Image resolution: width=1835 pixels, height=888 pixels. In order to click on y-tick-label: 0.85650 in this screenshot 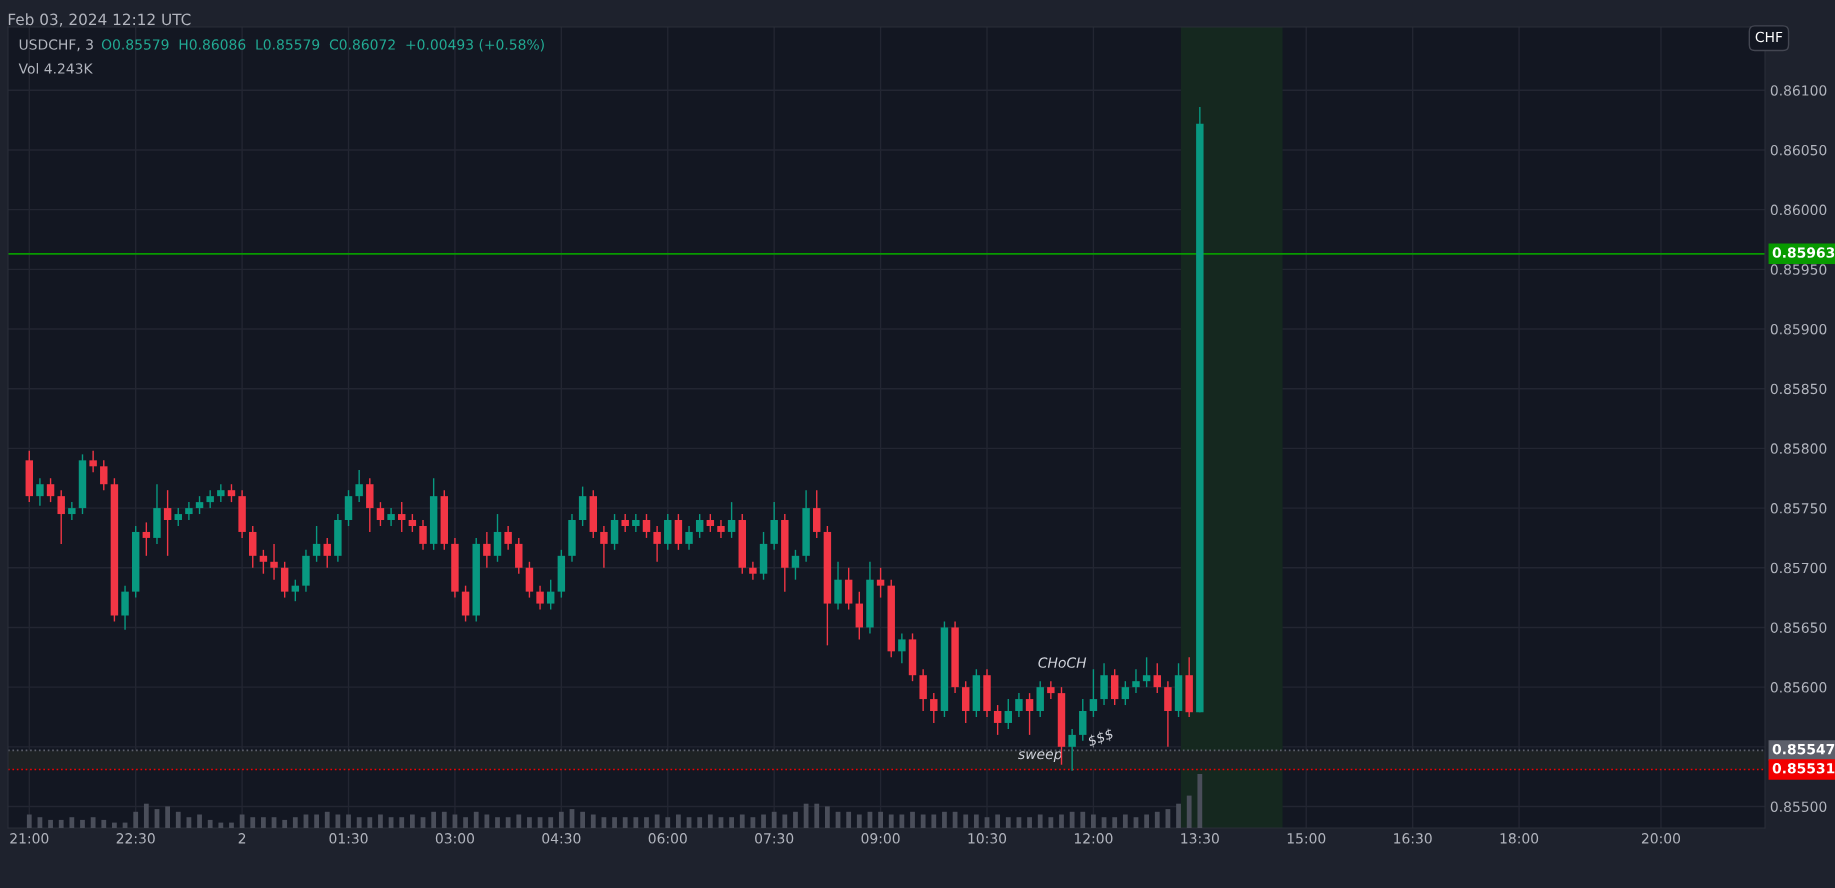, I will do `click(1798, 627)`.